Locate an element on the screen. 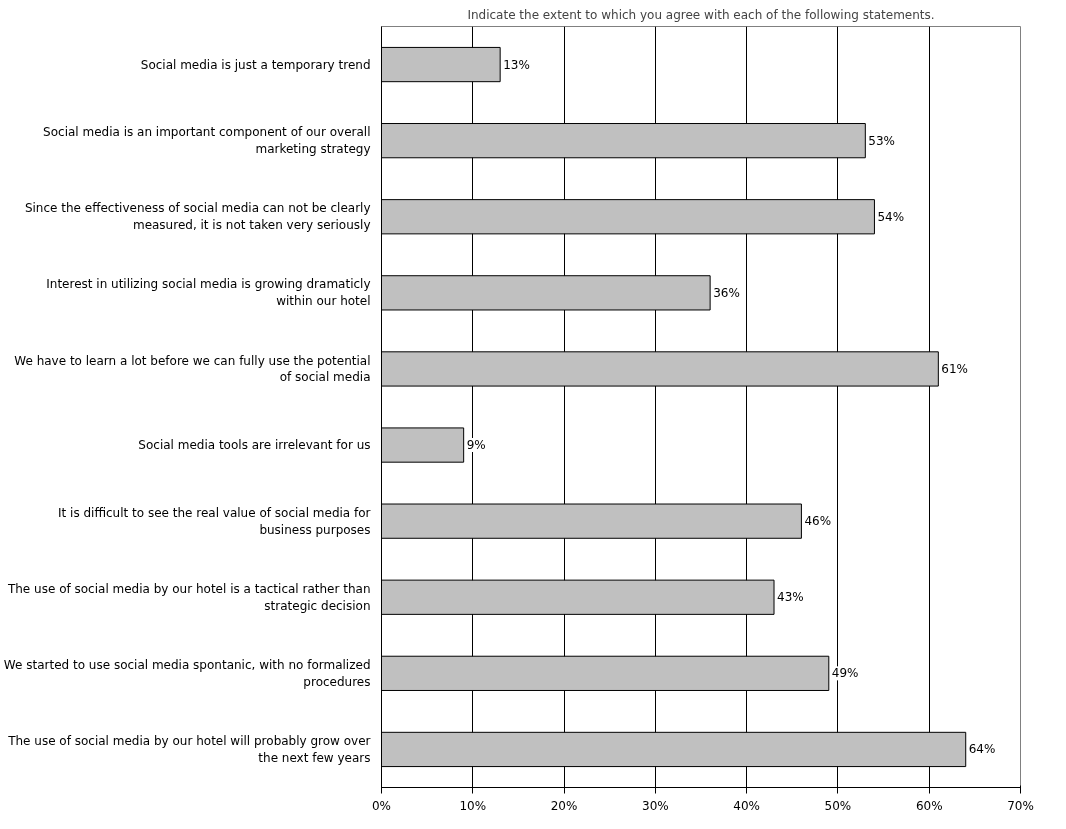 This screenshot has width=1066, height=829. x-tick-label: 10% is located at coordinates (473, 805).